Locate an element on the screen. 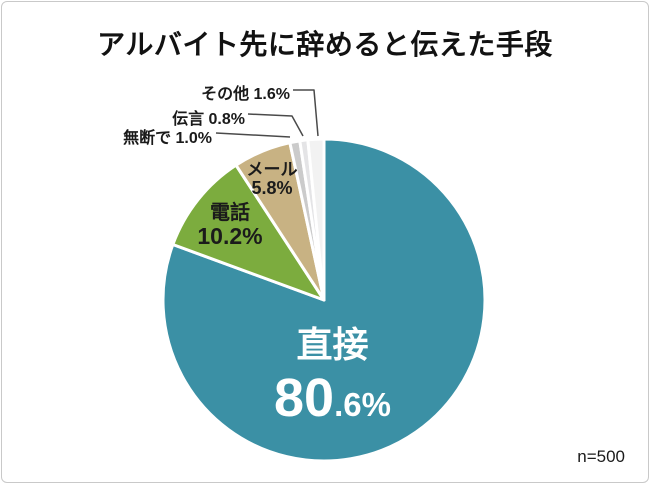 Image resolution: width=650 pixels, height=484 pixels. leader-line-sonota is located at coordinates (306, 113).